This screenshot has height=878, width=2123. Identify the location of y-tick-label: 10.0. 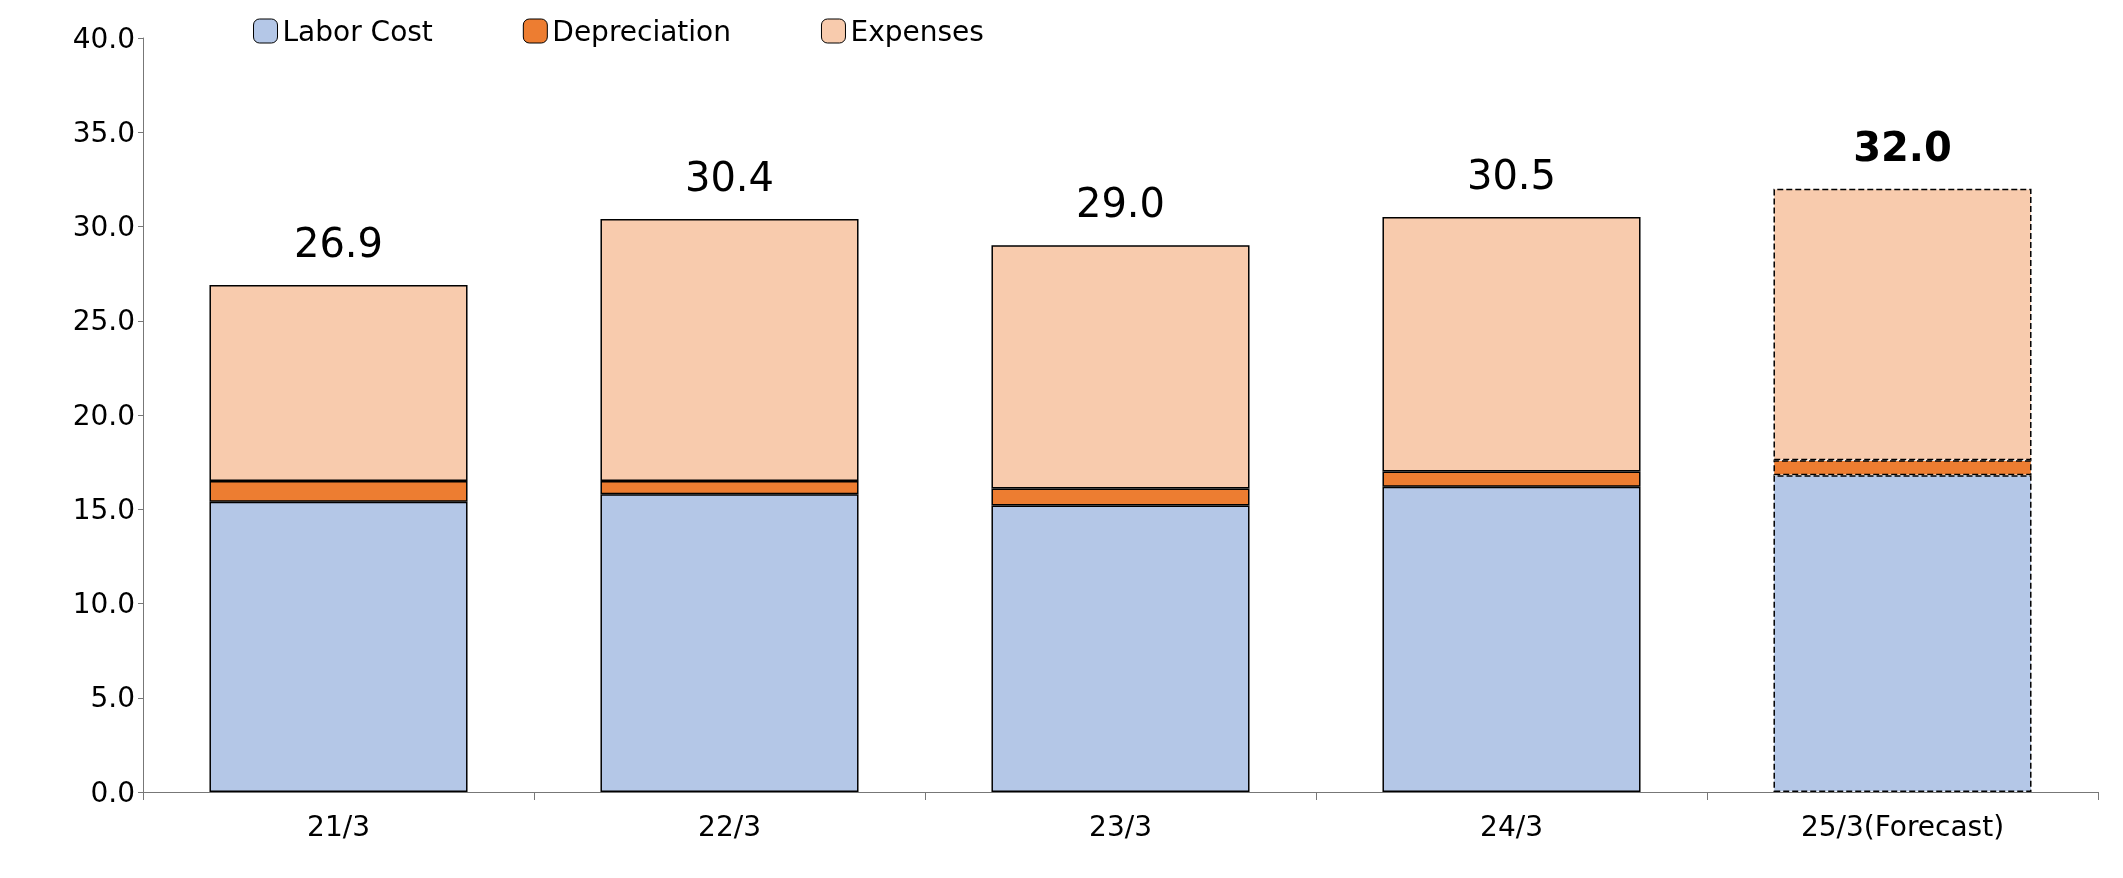
(103, 603).